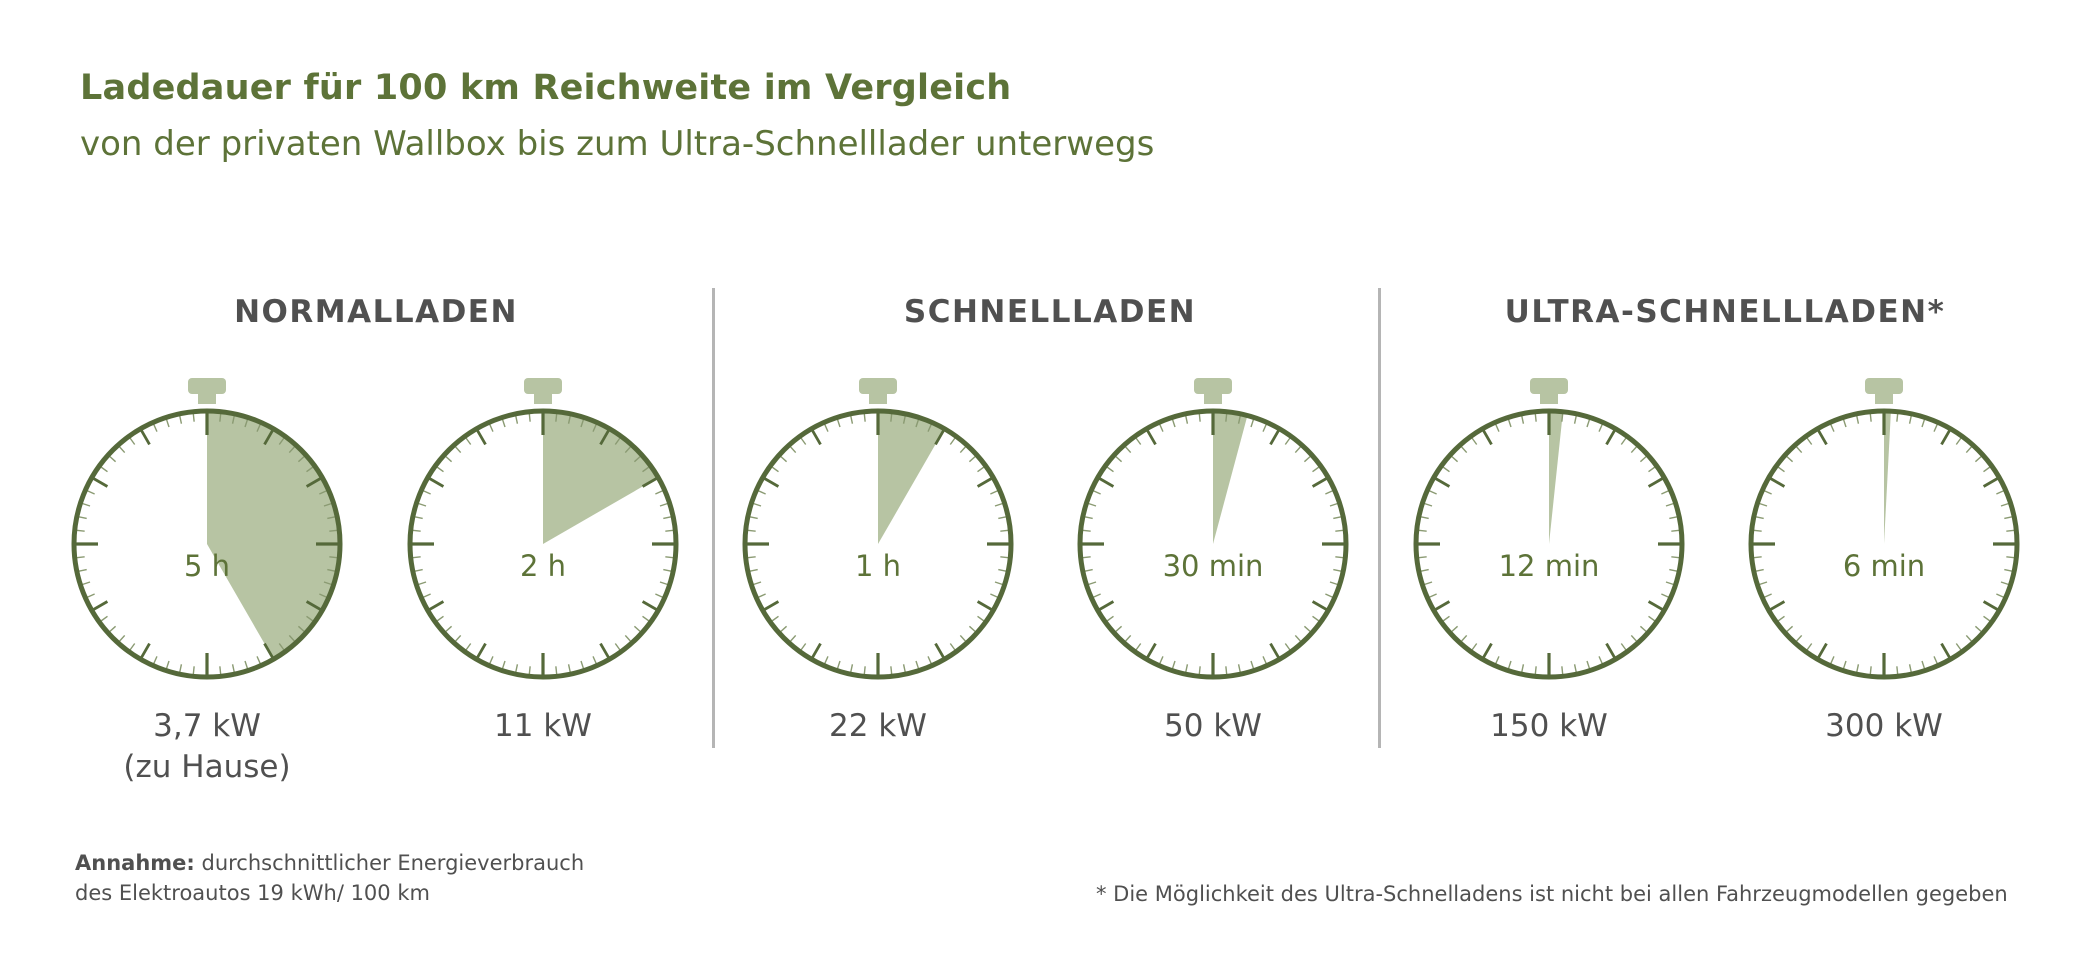 Image resolution: width=2083 pixels, height=978 pixels. I want to click on time-label: 2 h, so click(543, 566).